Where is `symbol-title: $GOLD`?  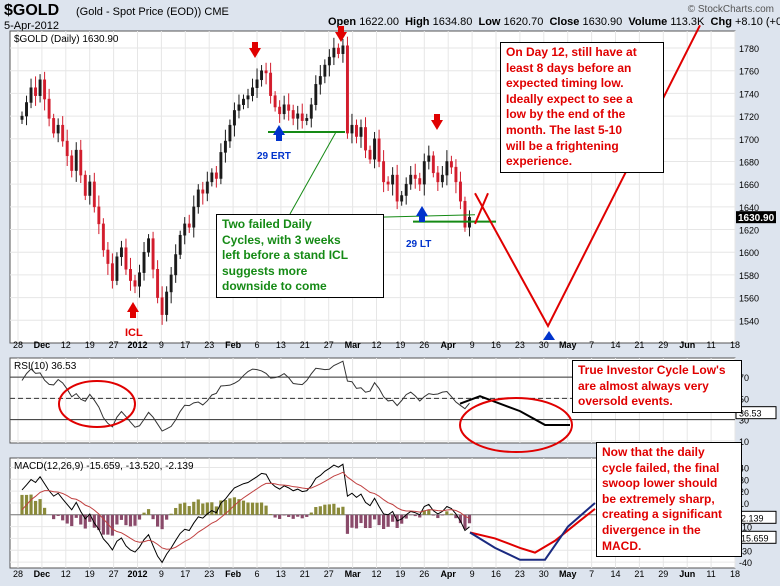
symbol-title: $GOLD is located at coordinates (32, 10).